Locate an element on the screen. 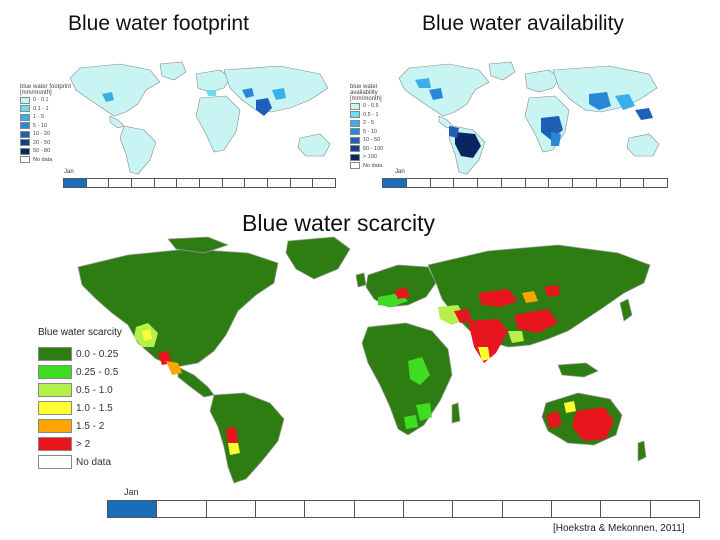 This screenshot has width=720, height=540. footprint-legend-item: 0.1 - 1 is located at coordinates (46, 109).